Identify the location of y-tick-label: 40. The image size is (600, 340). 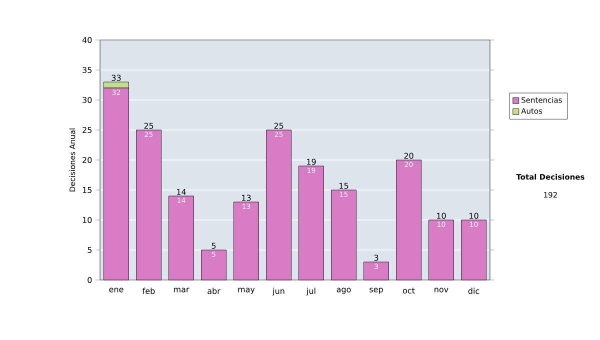
(87, 40).